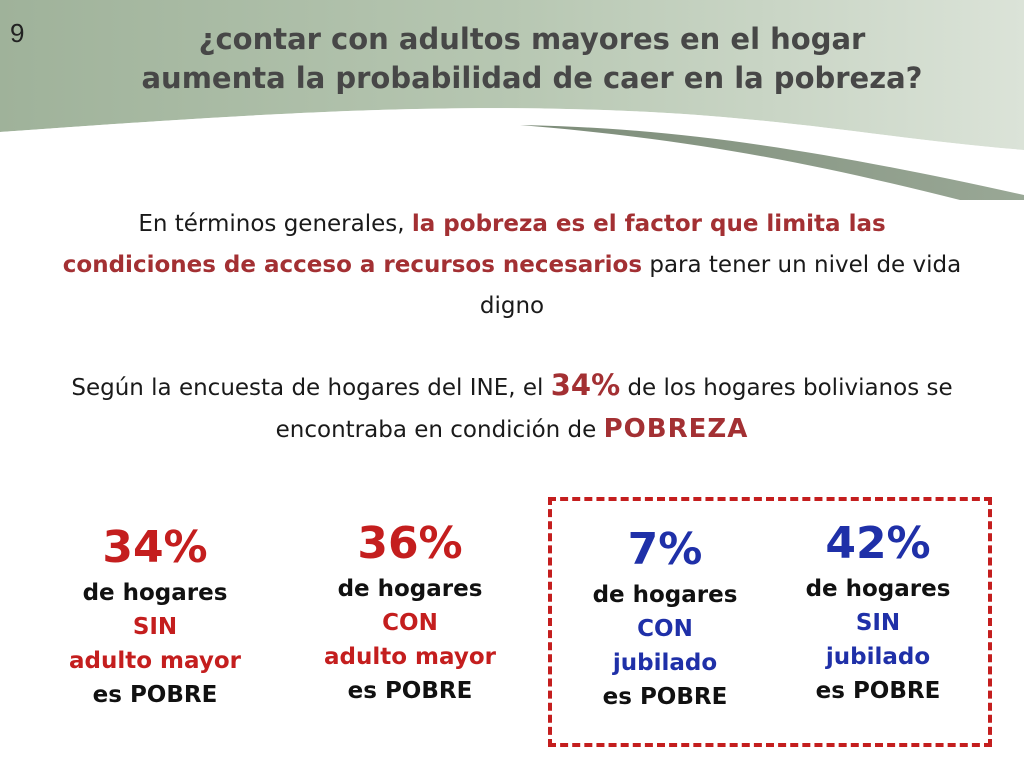 This screenshot has width=1024, height=768. What do you see at coordinates (676, 429) in the screenshot?
I see `paragraph2-keyword: POBREZA` at bounding box center [676, 429].